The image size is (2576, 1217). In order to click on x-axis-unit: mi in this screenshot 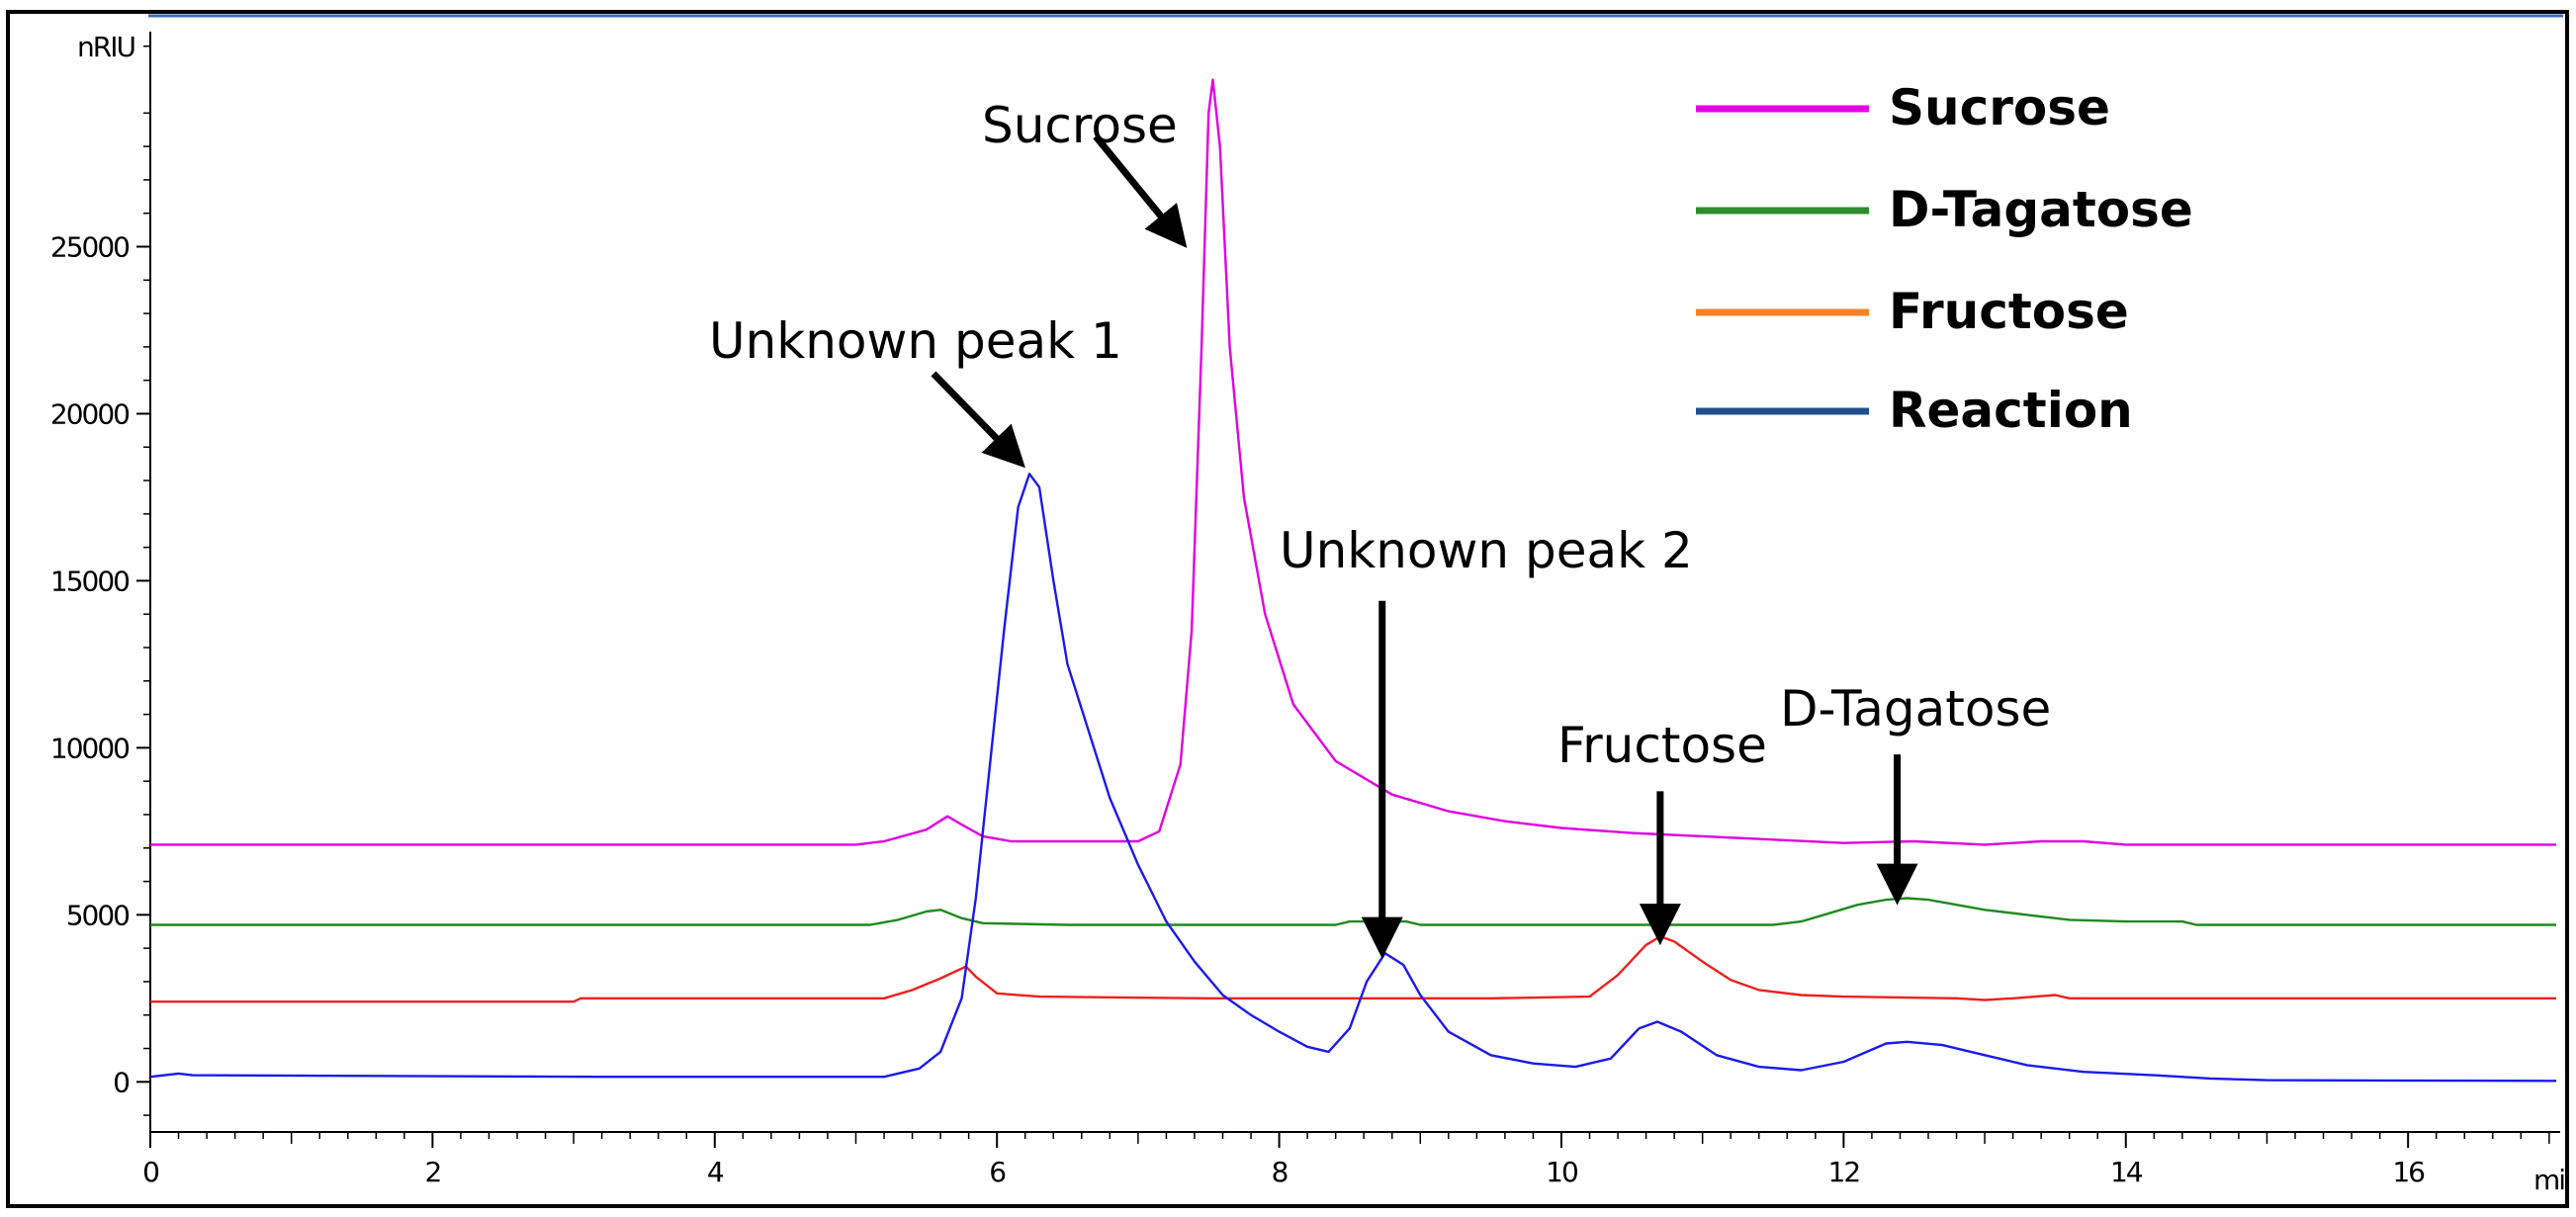, I will do `click(2548, 1180)`.